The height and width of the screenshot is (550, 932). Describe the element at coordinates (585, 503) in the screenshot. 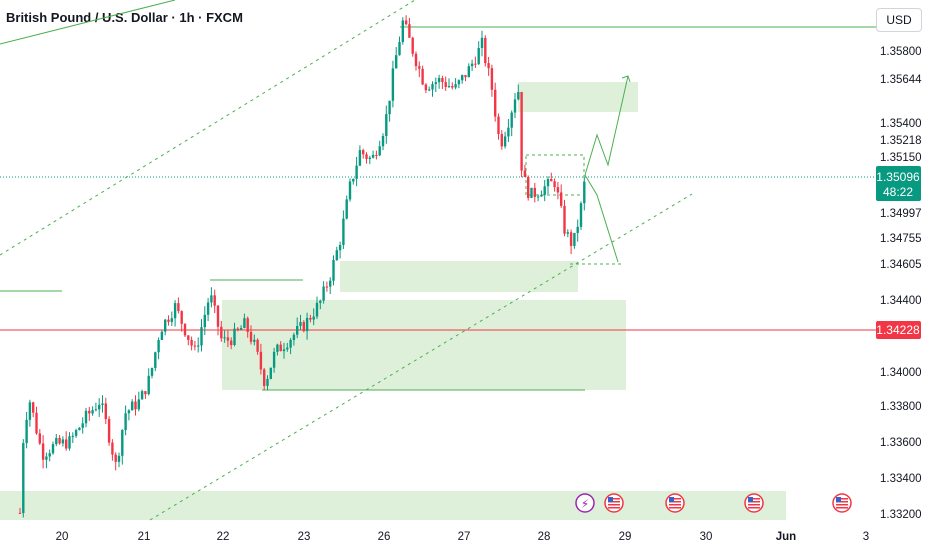

I see `flash-event-icon: ⚡` at that location.